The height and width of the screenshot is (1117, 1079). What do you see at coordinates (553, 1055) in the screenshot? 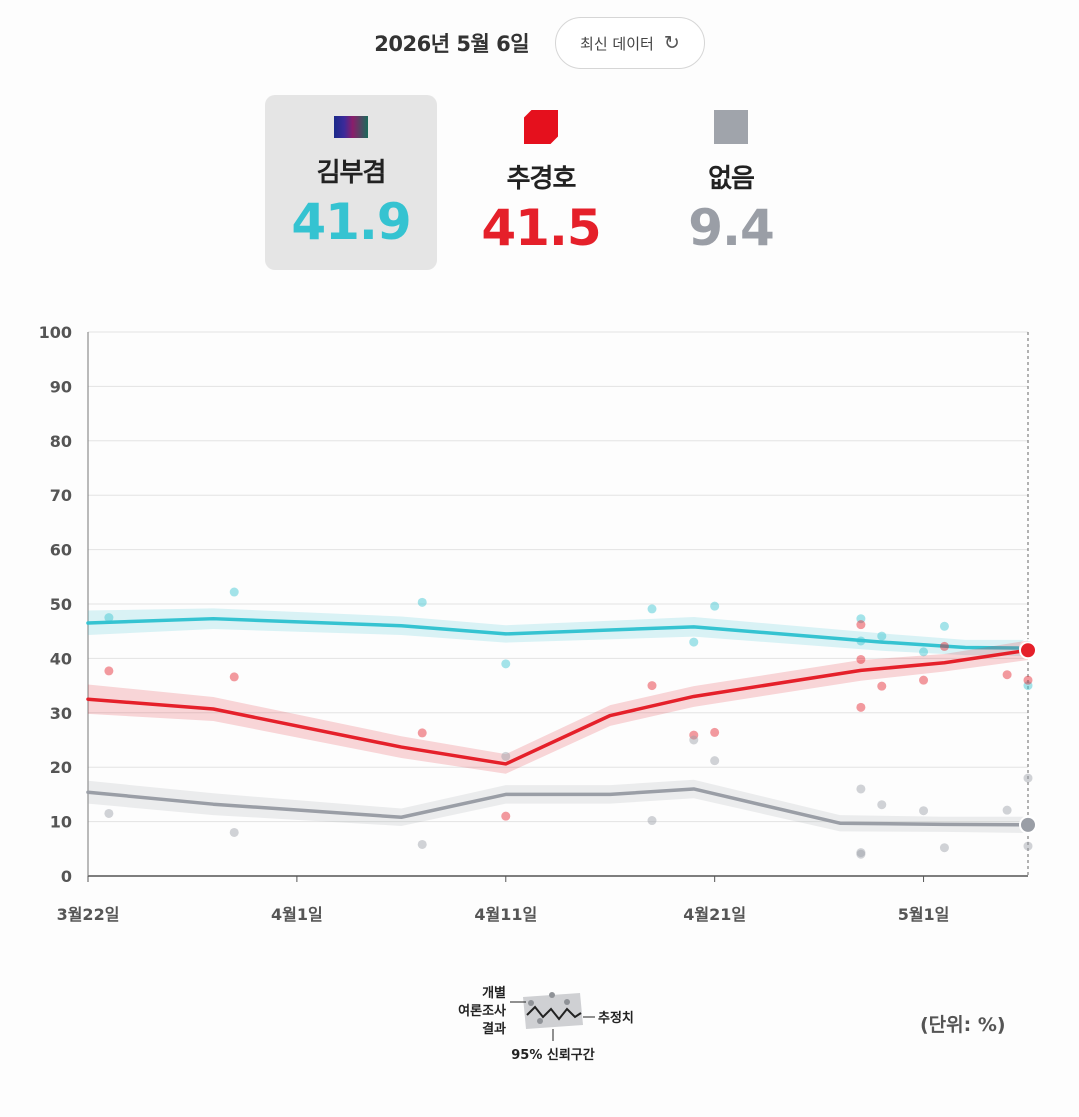
I see `legend-ci-label: 95% 신뢰구간` at bounding box center [553, 1055].